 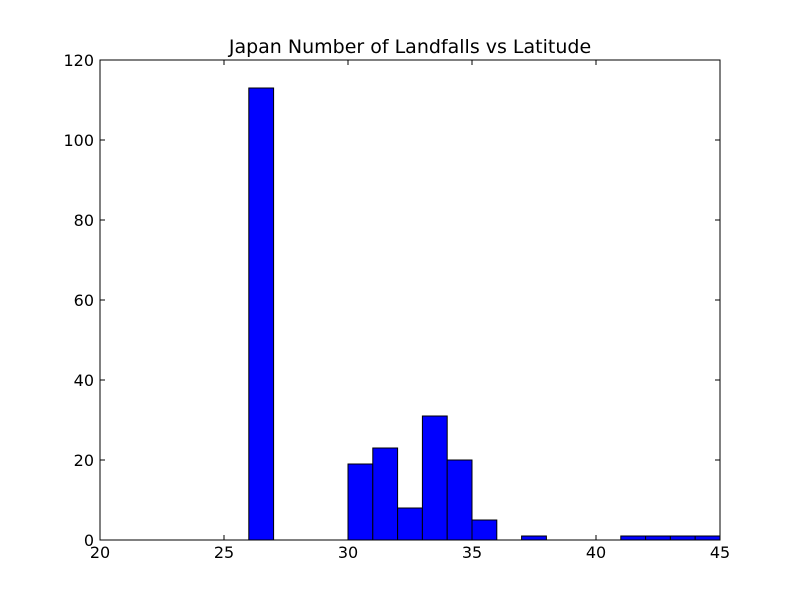 I want to click on y-tick-label: 100, so click(x=78, y=140).